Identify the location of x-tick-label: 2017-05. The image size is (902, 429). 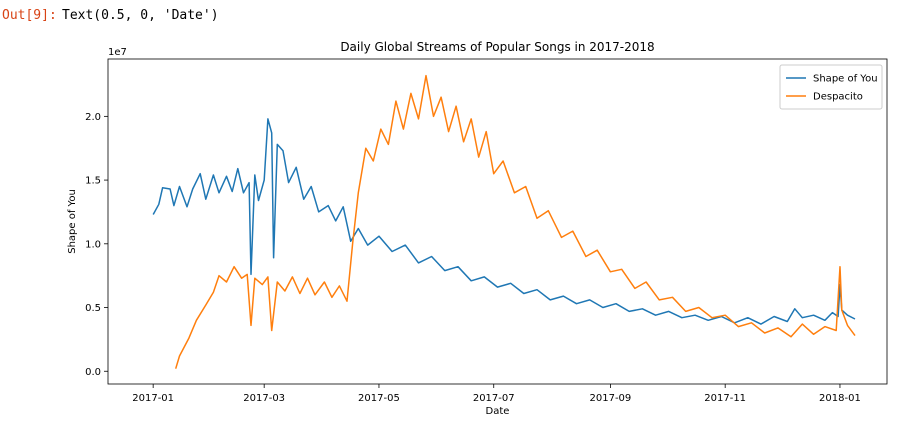
(379, 398).